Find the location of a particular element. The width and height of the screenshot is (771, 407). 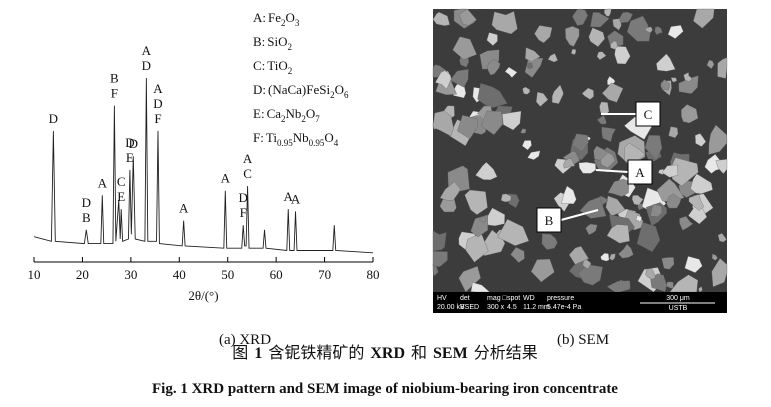

legend-entry: D: (NaCa)FeSi2O6 is located at coordinates (301, 91).